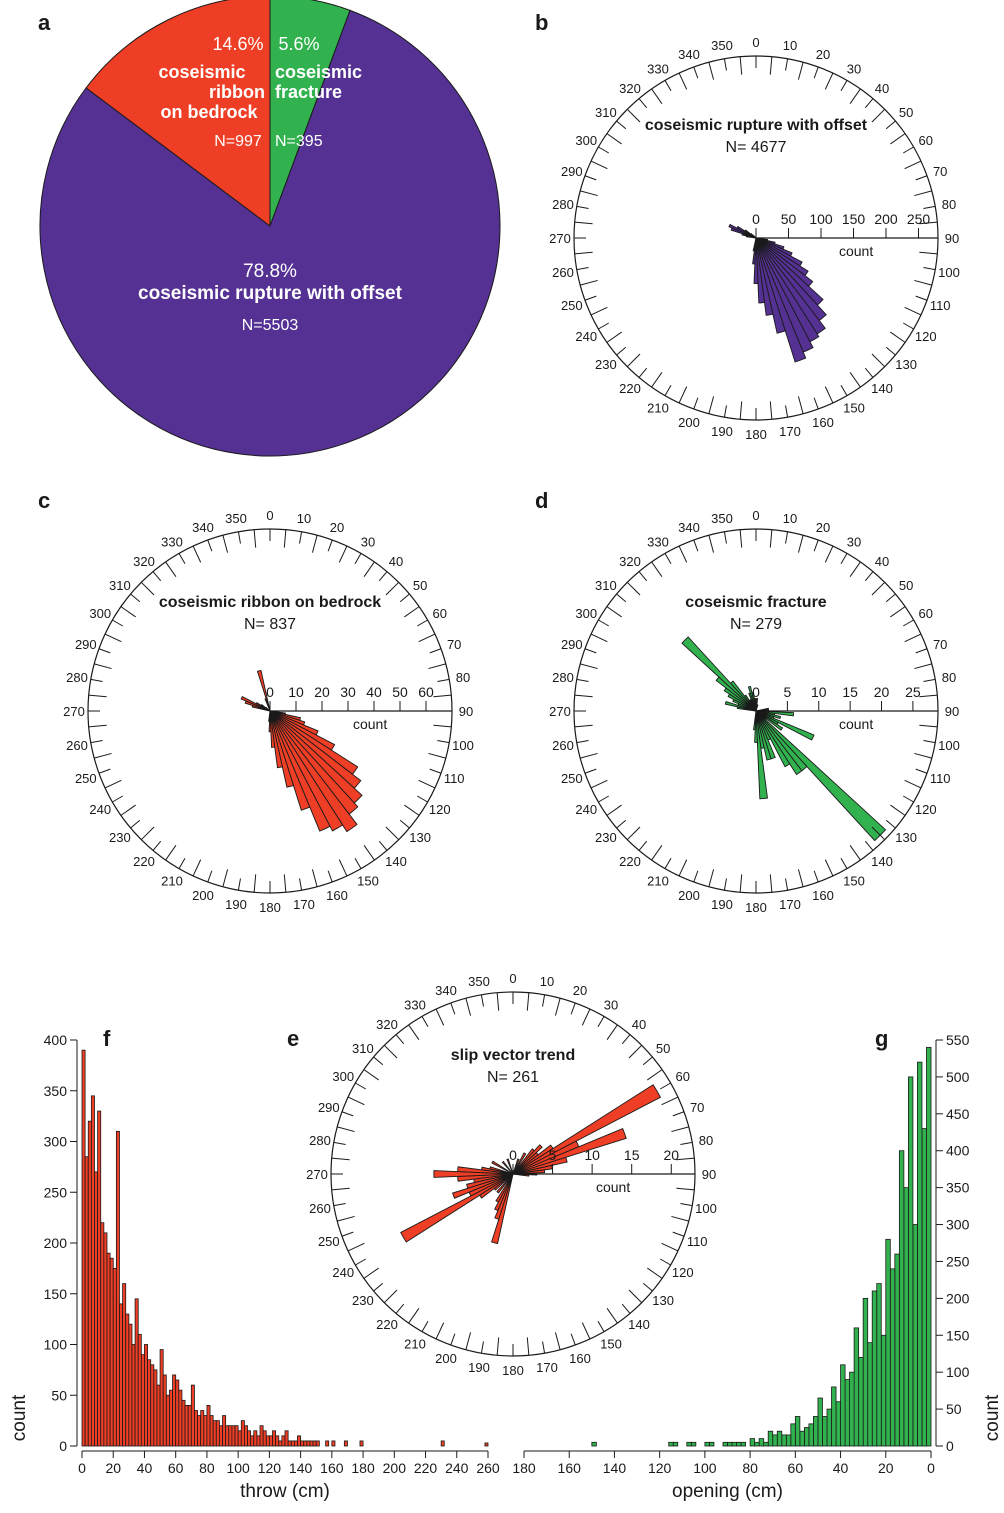 The height and width of the screenshot is (1513, 1004). Describe the element at coordinates (926, 140) in the screenshot. I see `rose-azimuth-label: 60` at that location.